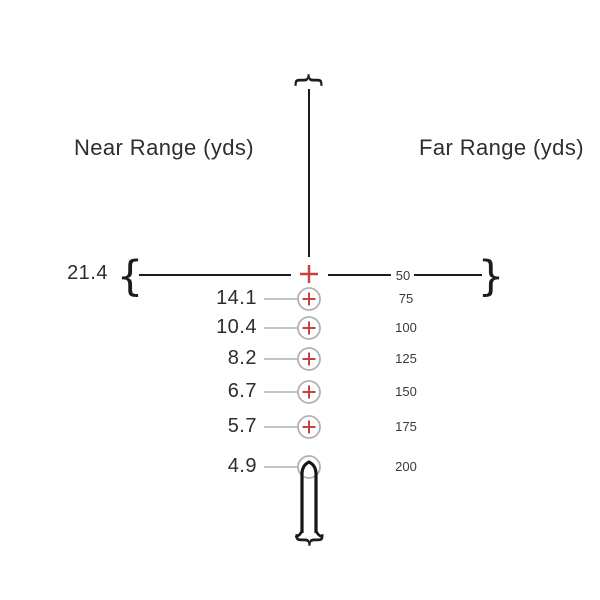 The height and width of the screenshot is (600, 600). Describe the element at coordinates (406, 467) in the screenshot. I see `far-range-value: 200` at that location.